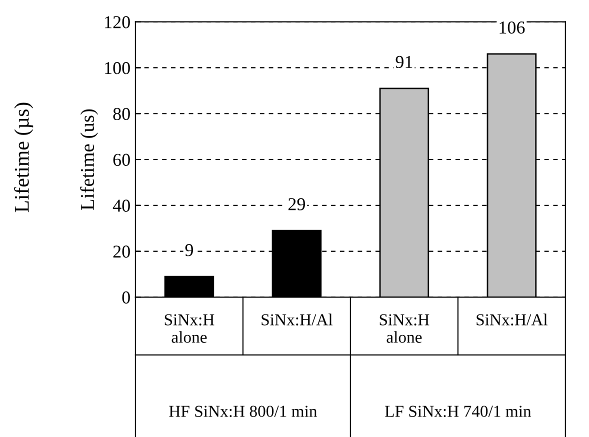  What do you see at coordinates (404, 62) in the screenshot?
I see `data-label: 91` at bounding box center [404, 62].